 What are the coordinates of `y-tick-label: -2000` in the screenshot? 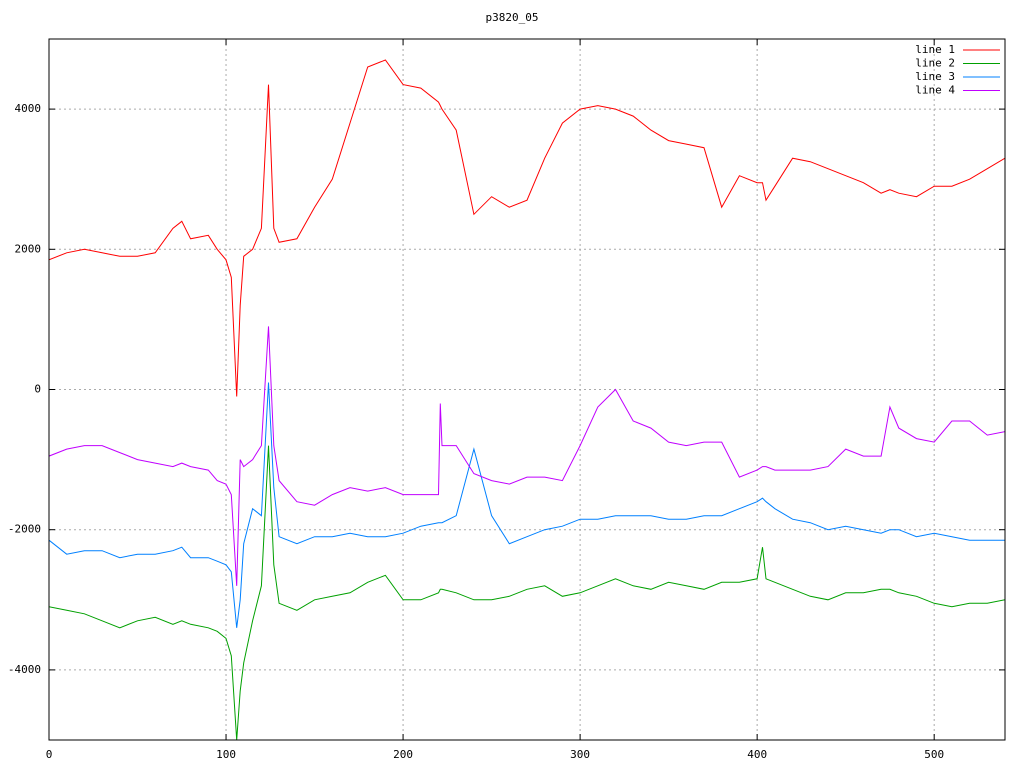 It's located at (24, 529).